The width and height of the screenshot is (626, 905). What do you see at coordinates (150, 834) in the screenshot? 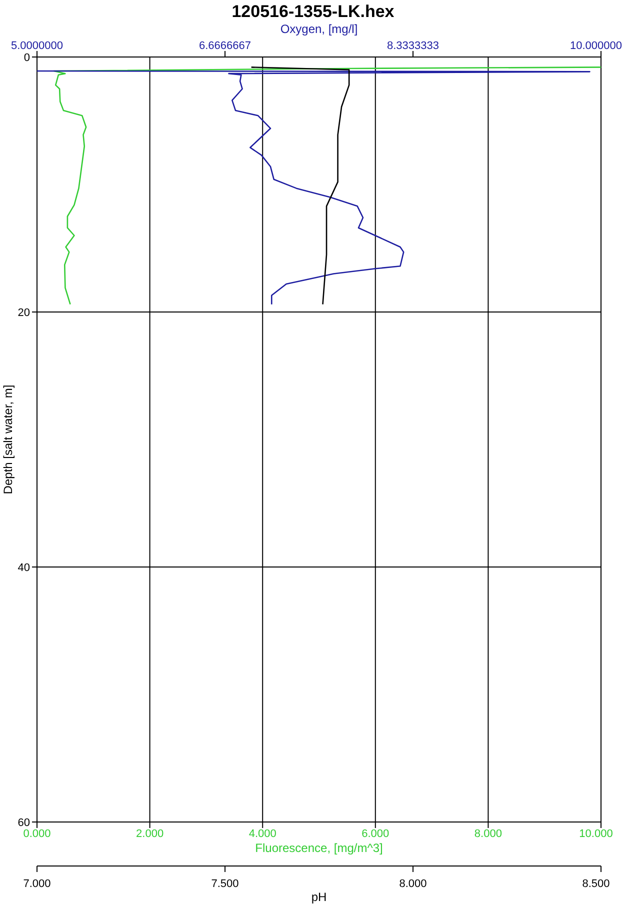
I see `x-tick-label: 2.000` at bounding box center [150, 834].